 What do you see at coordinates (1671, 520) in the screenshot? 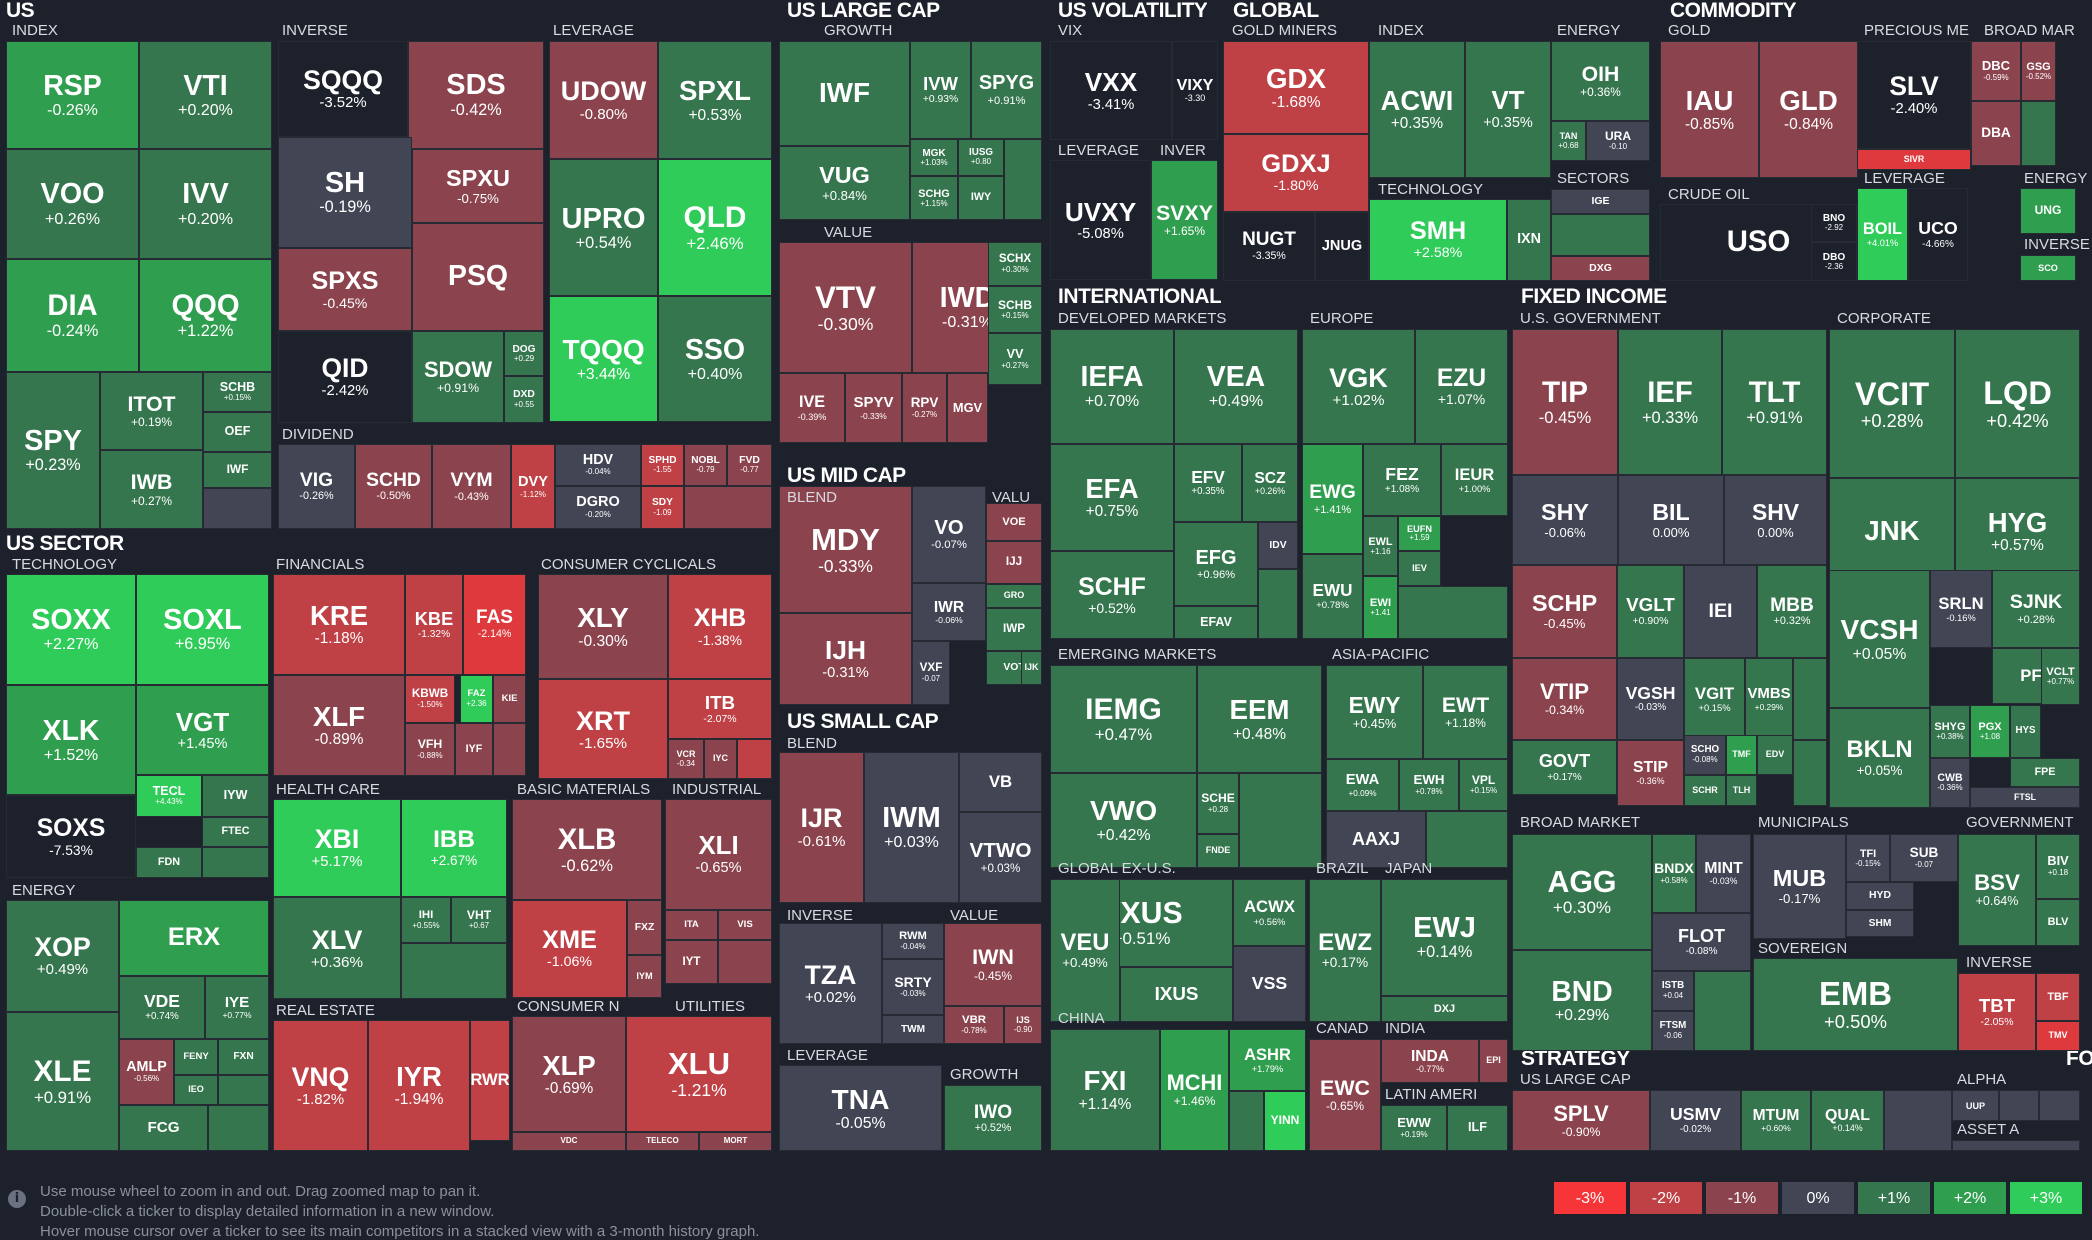
I see `ticker-bil: BIL 0.00%` at bounding box center [1671, 520].